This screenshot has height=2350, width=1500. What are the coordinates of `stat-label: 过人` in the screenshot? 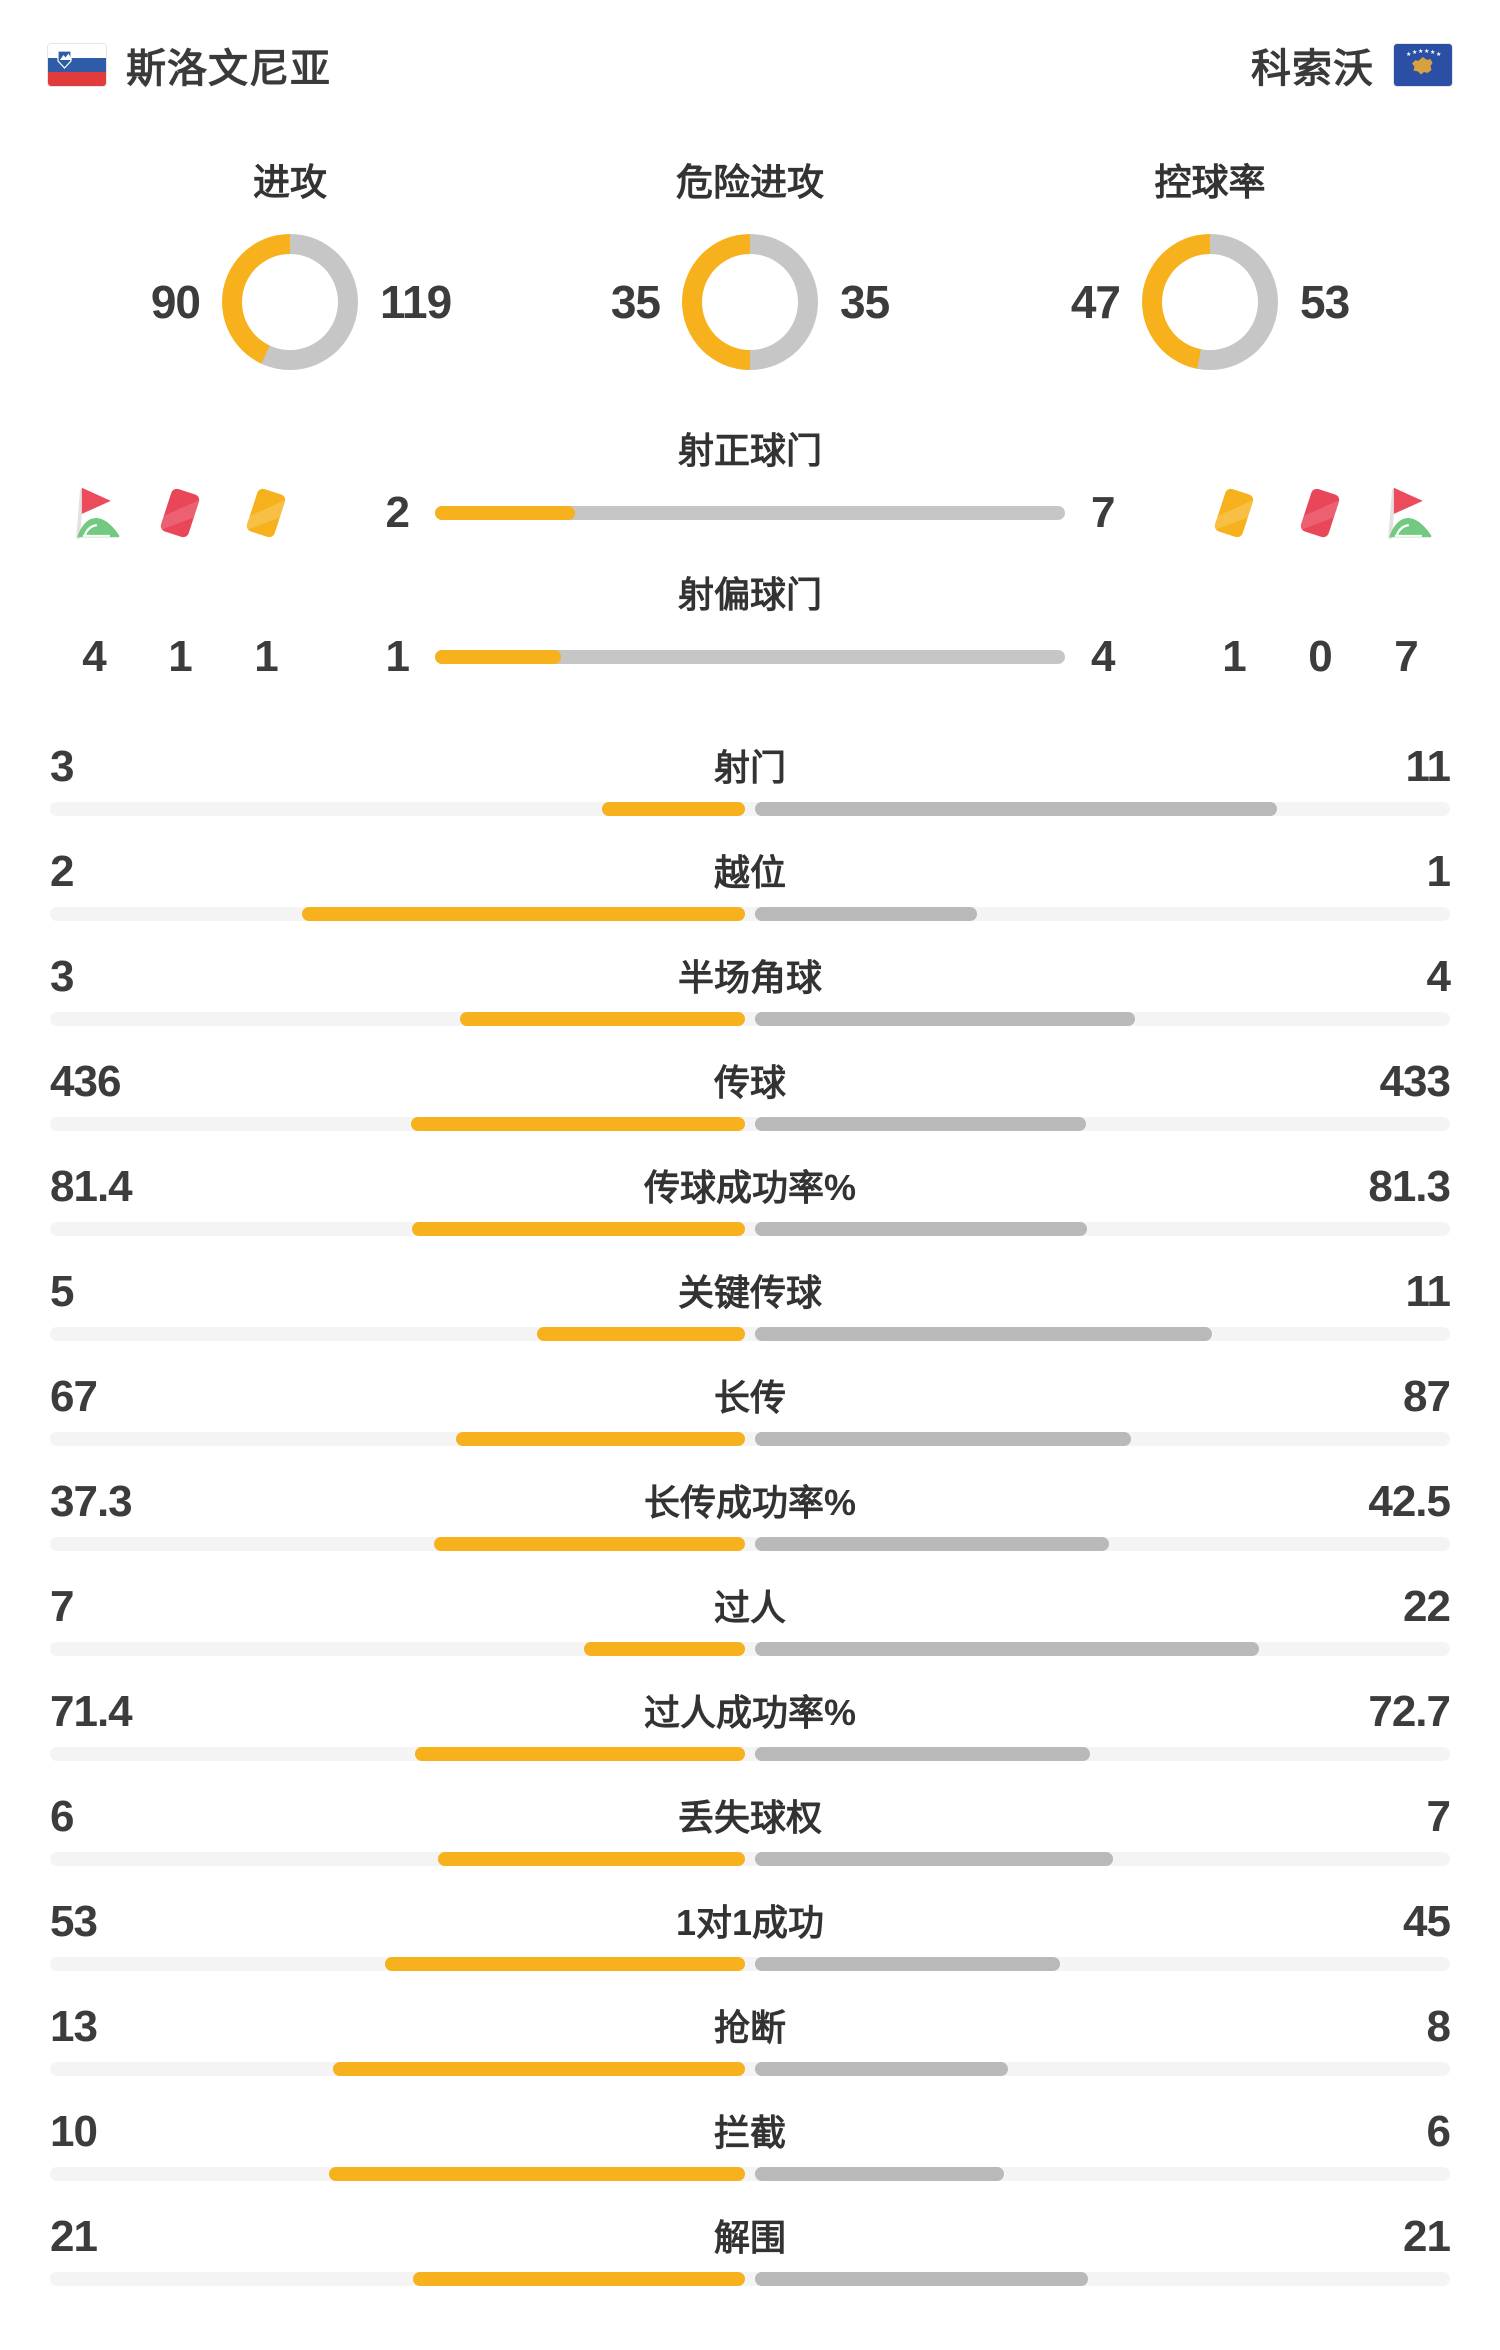 It's located at (750, 1607).